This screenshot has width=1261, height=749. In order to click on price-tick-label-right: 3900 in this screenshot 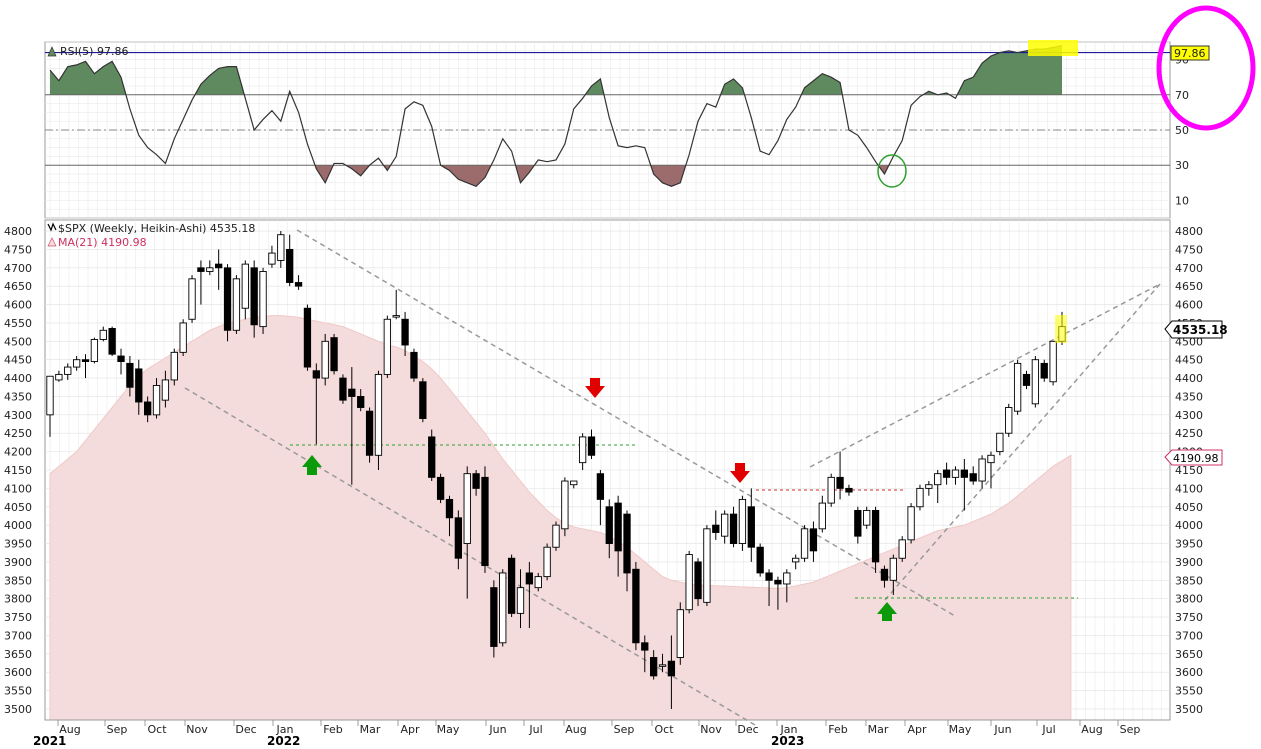, I will do `click(1189, 562)`.